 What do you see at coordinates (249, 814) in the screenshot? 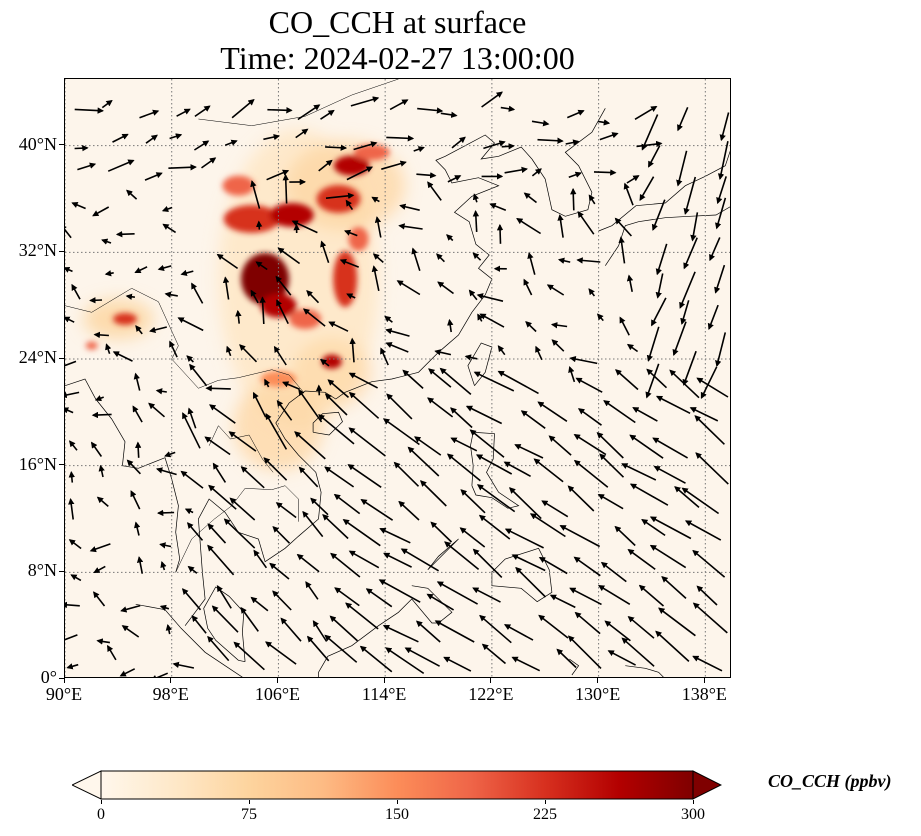
I see `colorbar-tick-label: 75` at bounding box center [249, 814].